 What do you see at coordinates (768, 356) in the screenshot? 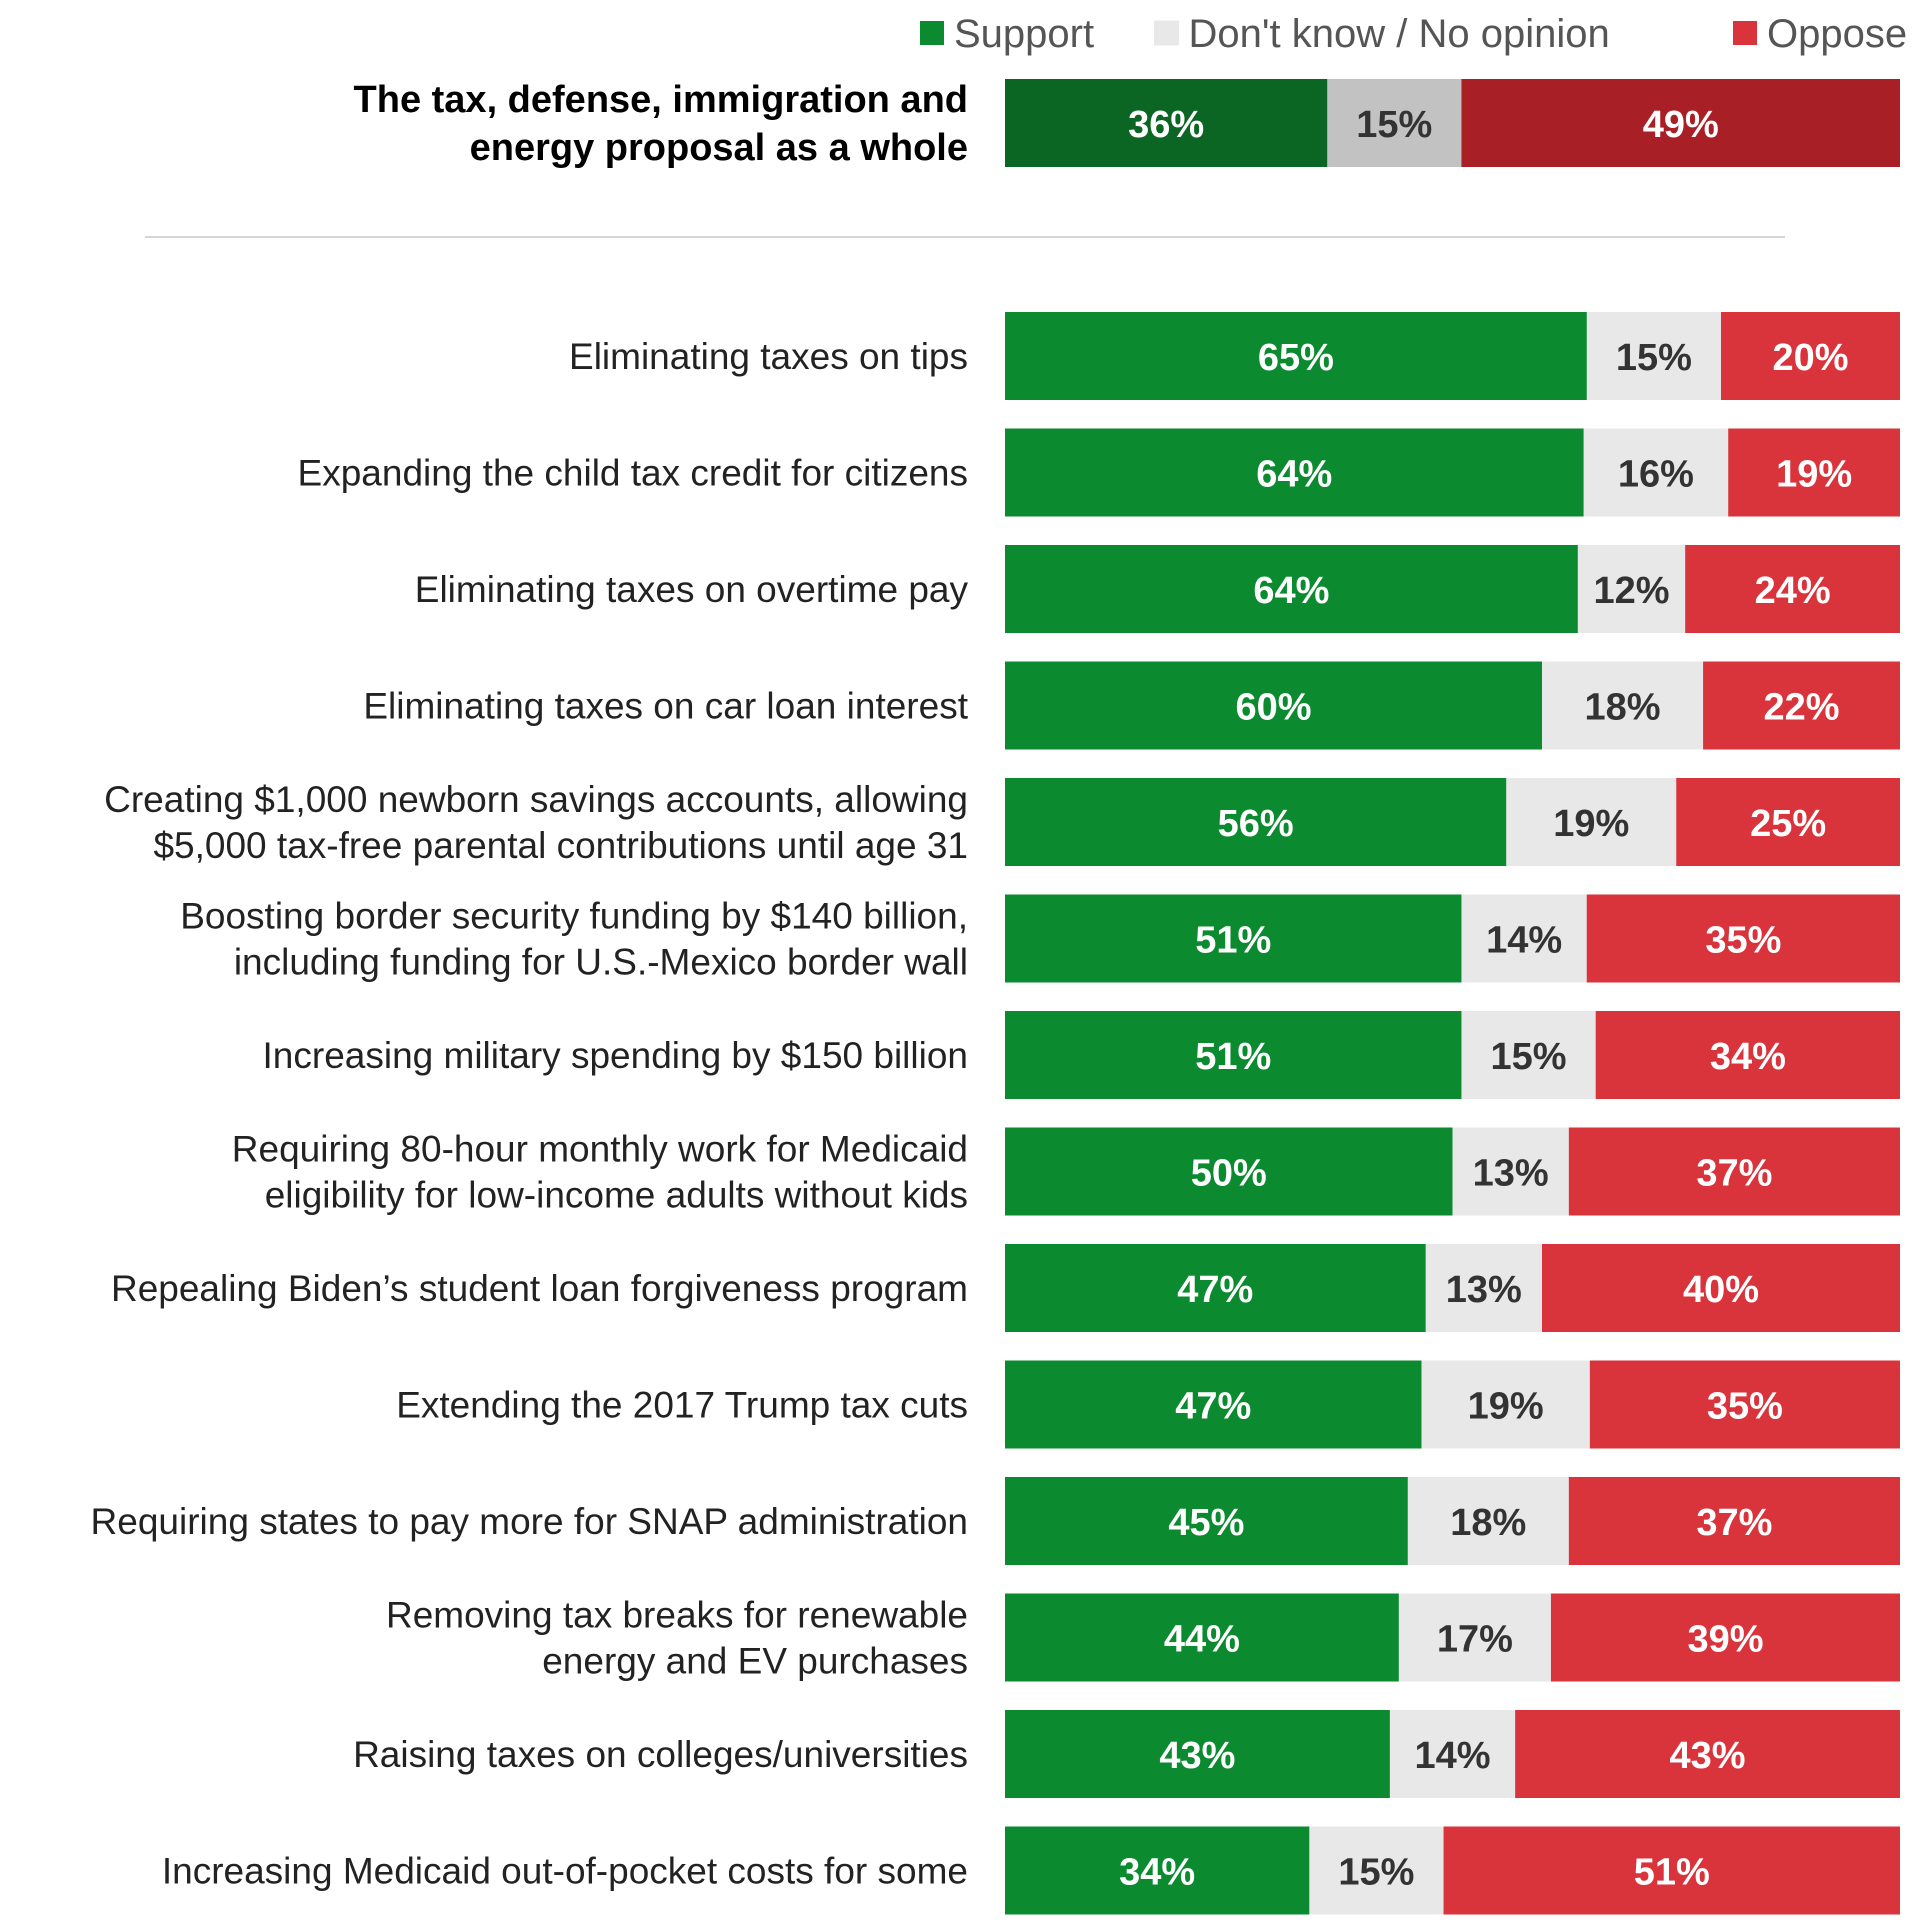
I see `category-label: Eliminating taxes on tips` at bounding box center [768, 356].